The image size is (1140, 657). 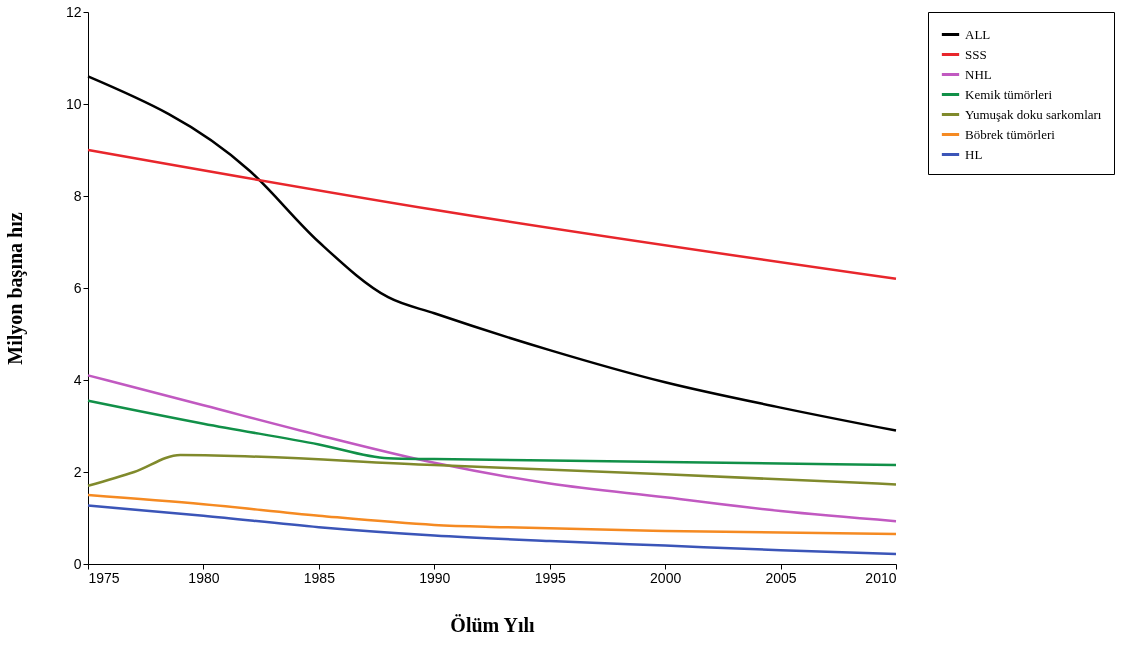 I want to click on x-tick-label: 1975, so click(x=104, y=577).